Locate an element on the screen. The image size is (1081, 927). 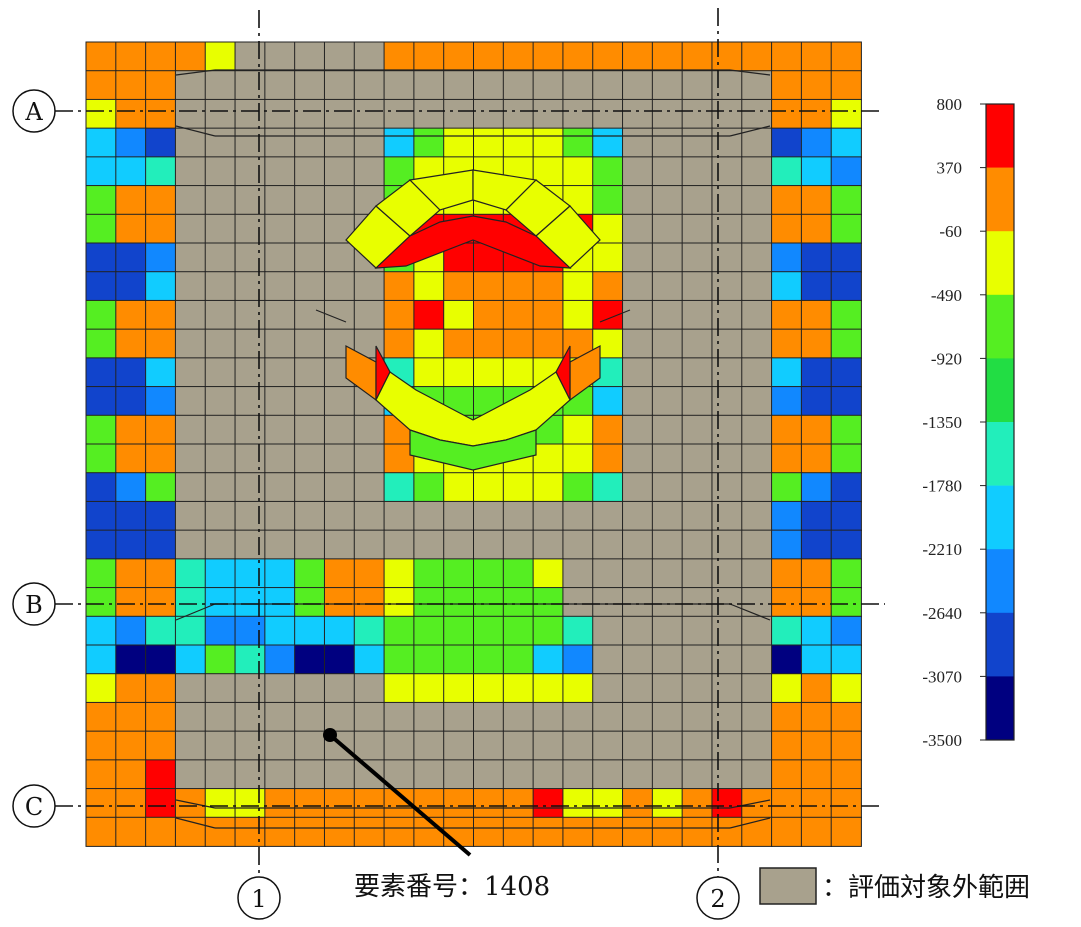
svg-text: C is located at coordinates (34, 807).